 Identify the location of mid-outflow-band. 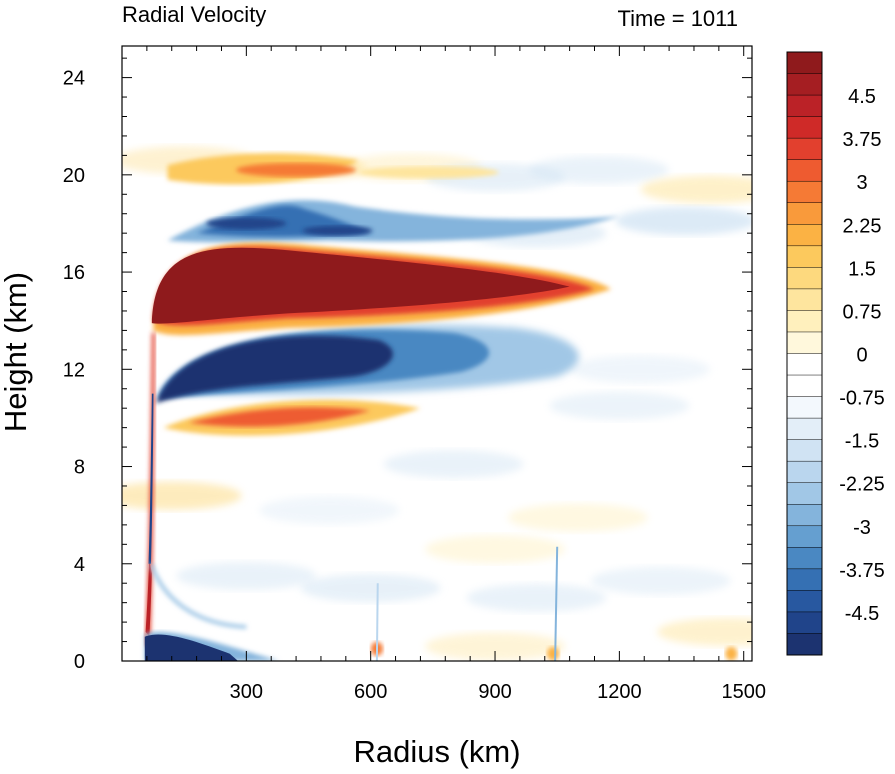
(279, 417).